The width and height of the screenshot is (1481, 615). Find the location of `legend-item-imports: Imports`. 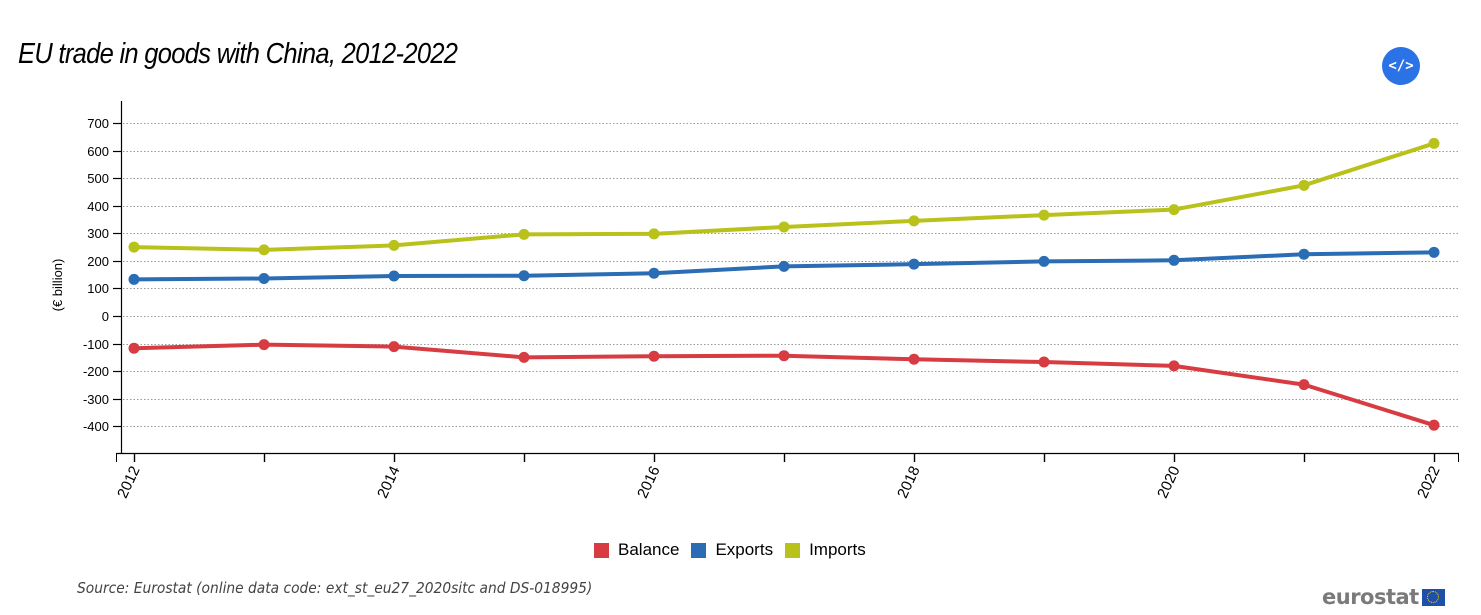

legend-item-imports: Imports is located at coordinates (825, 550).